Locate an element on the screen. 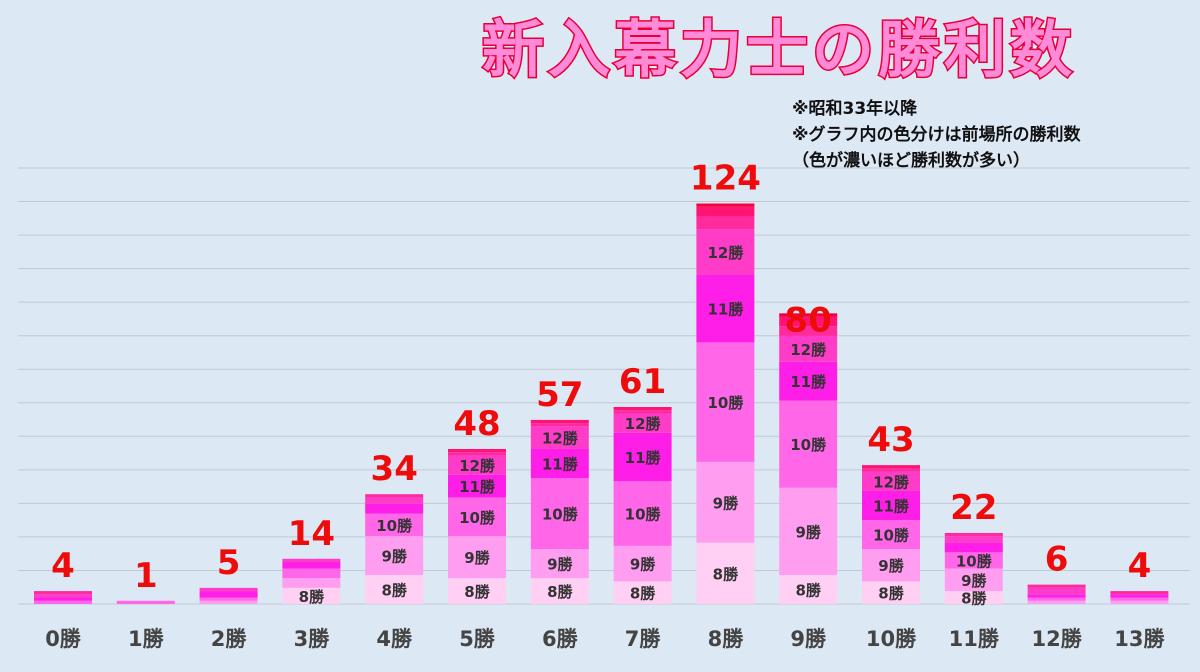 Image resolution: width=1200 pixels, height=672 pixels. value-label: 57 is located at coordinates (559, 395).